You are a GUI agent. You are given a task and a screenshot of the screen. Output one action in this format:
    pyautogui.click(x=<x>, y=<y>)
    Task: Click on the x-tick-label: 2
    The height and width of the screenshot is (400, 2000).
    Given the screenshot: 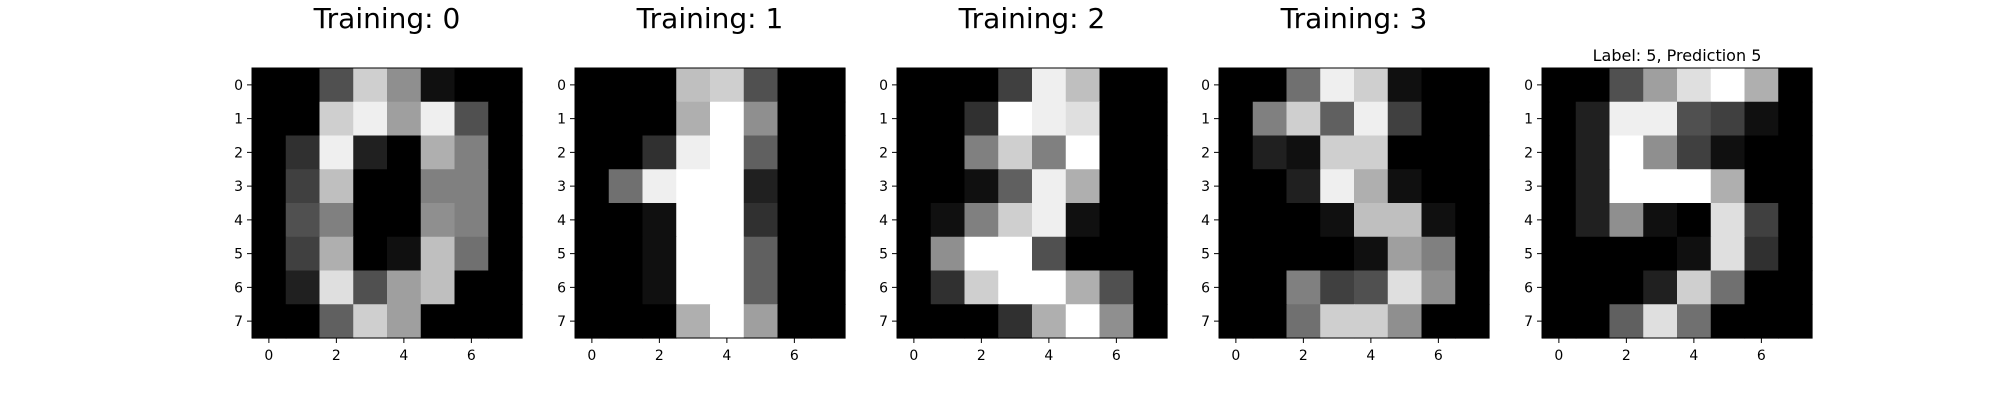 What is the action you would take?
    pyautogui.click(x=1626, y=356)
    